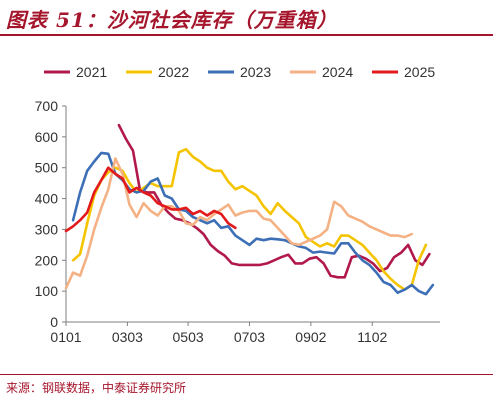 The image size is (493, 400). What do you see at coordinates (47, 168) in the screenshot?
I see `y-tick-label: 500` at bounding box center [47, 168].